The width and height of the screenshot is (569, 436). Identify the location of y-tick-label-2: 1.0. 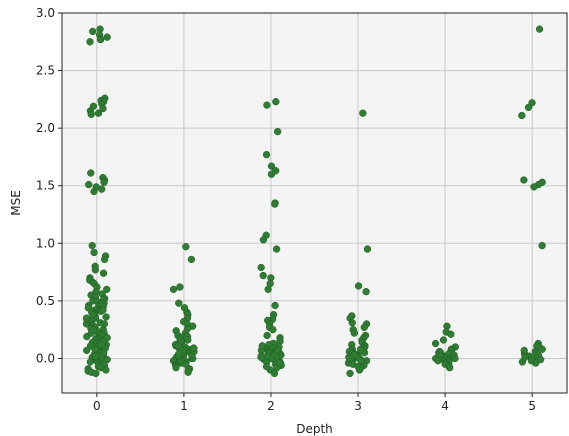
(45, 243).